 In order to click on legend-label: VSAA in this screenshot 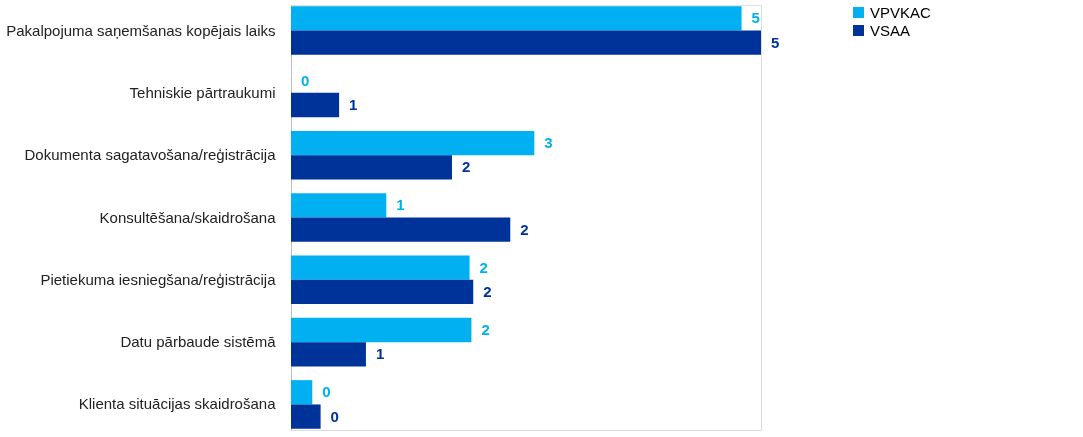, I will do `click(890, 30)`.